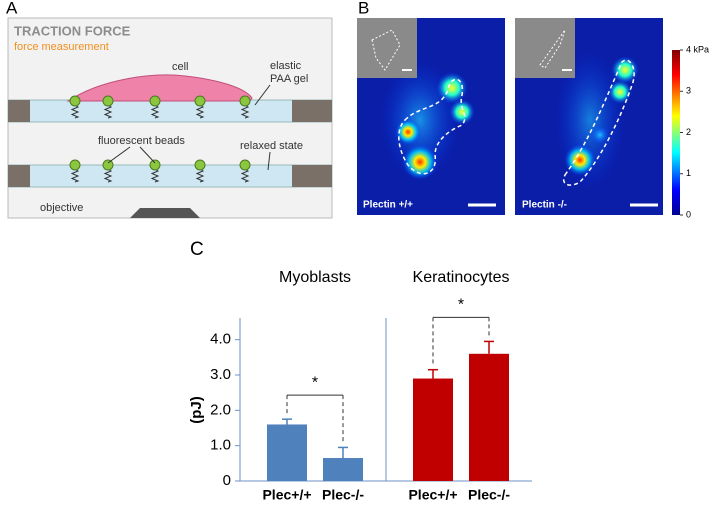 The width and height of the screenshot is (710, 508). What do you see at coordinates (12, 8) in the screenshot?
I see `panel-label: A` at bounding box center [12, 8].